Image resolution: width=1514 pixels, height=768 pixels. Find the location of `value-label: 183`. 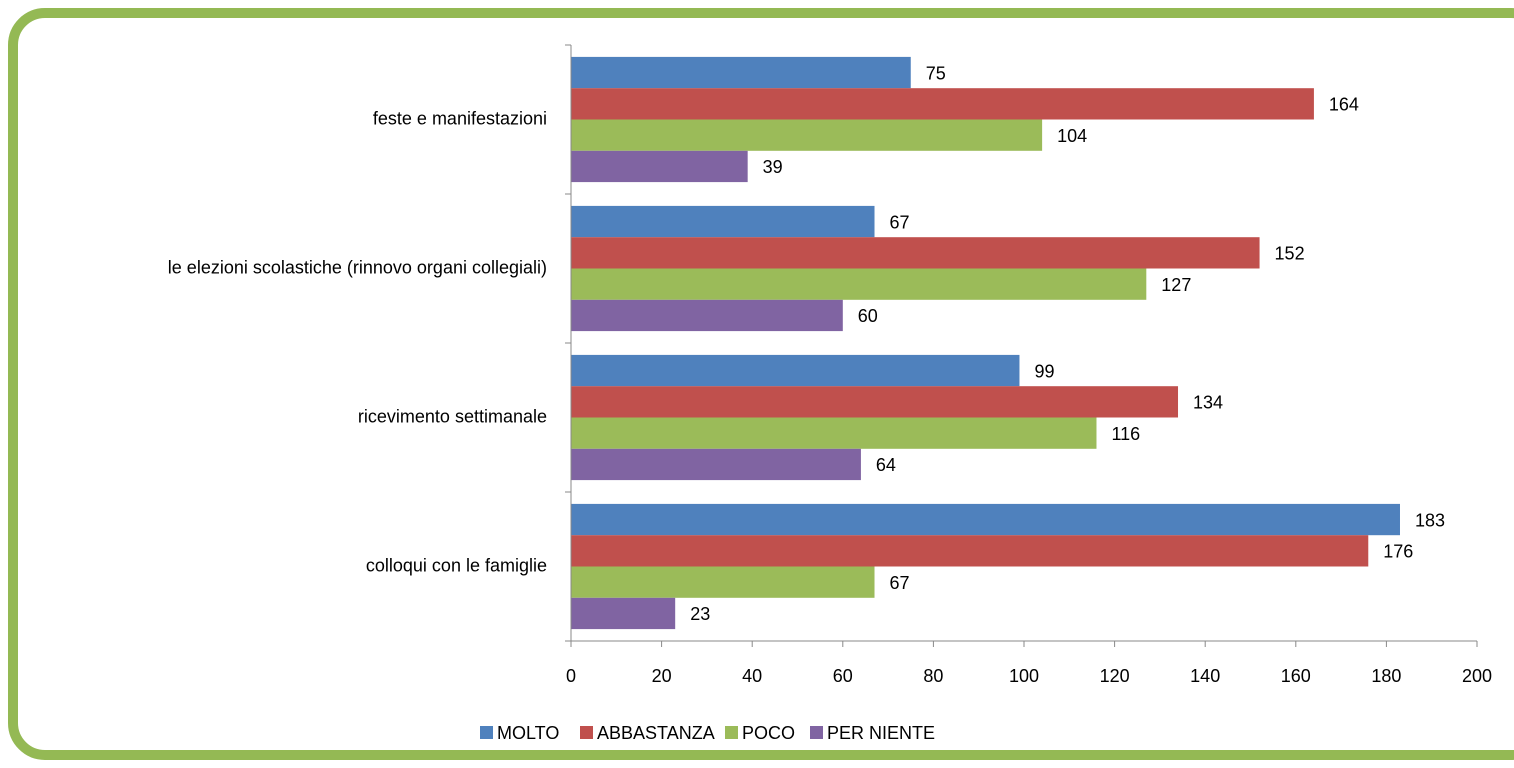

value-label: 183 is located at coordinates (1430, 520).